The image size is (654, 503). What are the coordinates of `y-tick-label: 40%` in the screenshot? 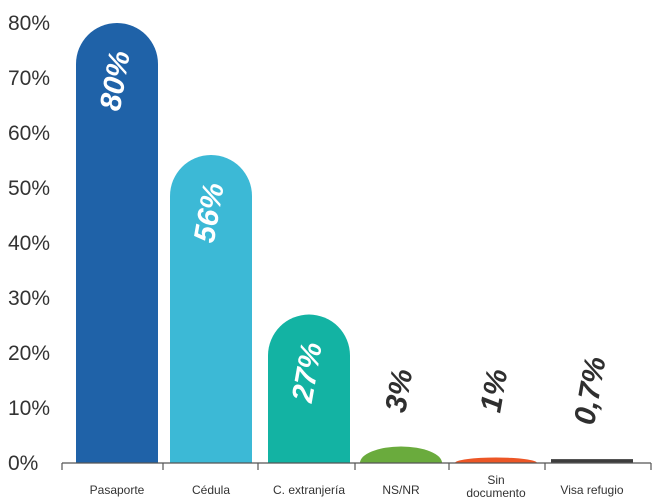 It's located at (29, 243).